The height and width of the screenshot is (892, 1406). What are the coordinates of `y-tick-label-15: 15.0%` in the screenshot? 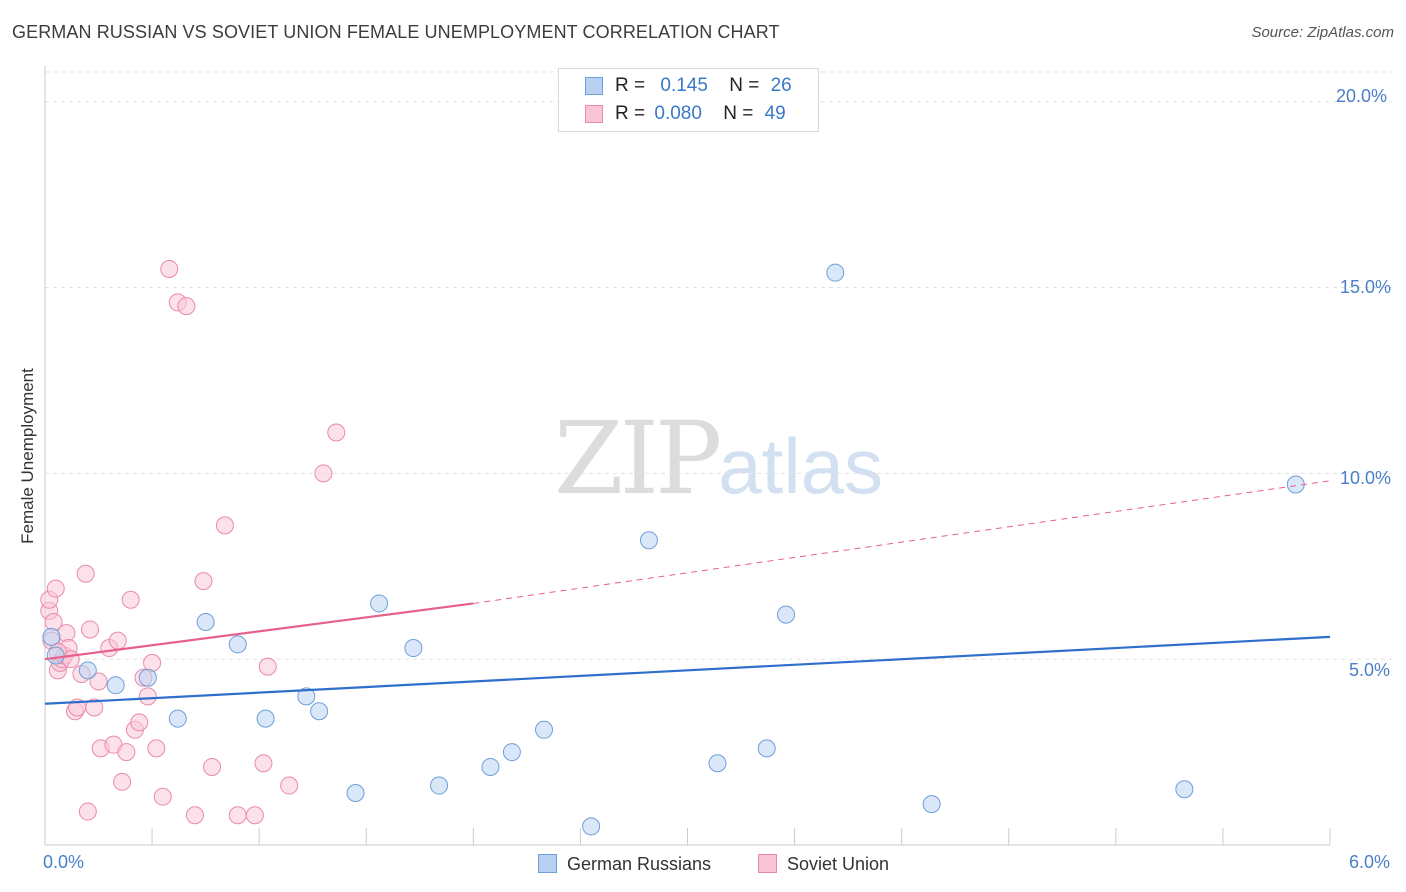 It's located at (1366, 287).